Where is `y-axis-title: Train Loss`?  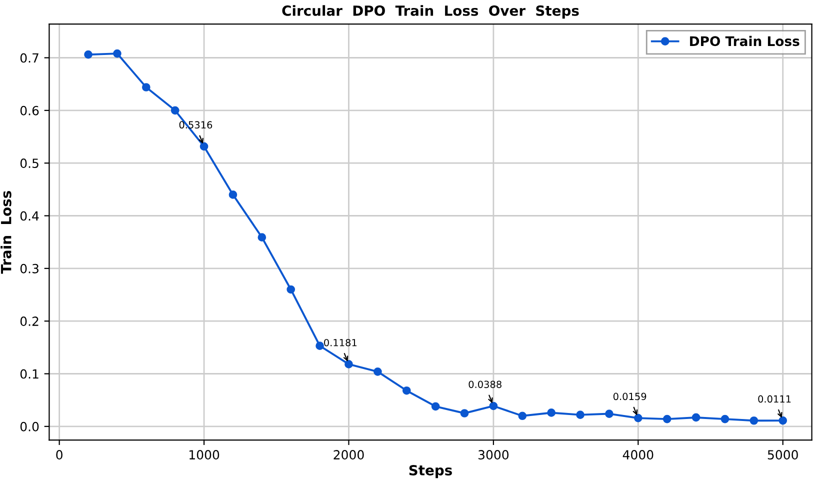 y-axis-title: Train Loss is located at coordinates (6, 232).